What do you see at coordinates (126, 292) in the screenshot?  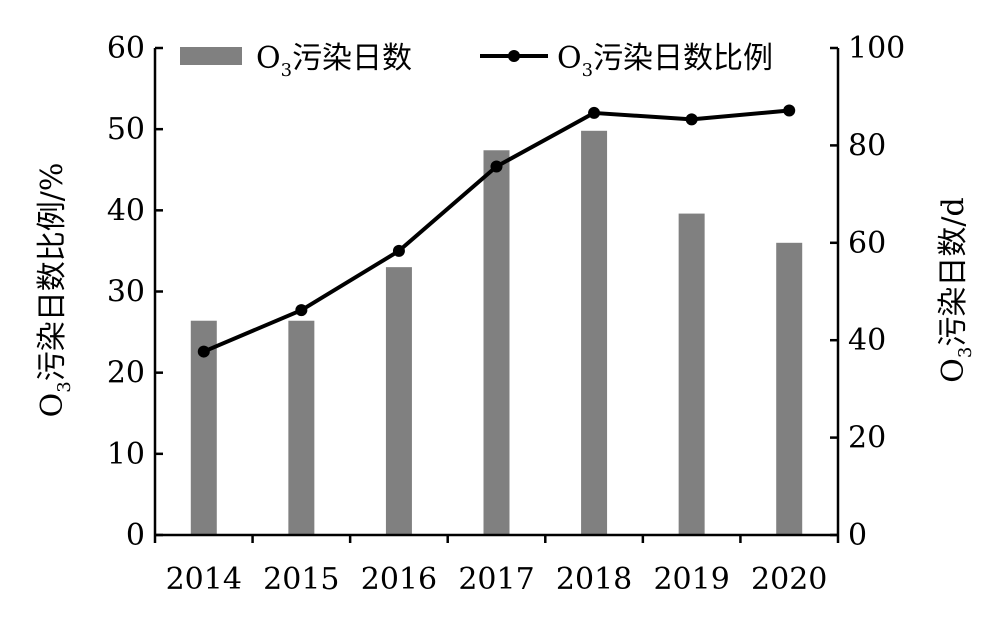 I see `y-left-tick-label: 30` at bounding box center [126, 292].